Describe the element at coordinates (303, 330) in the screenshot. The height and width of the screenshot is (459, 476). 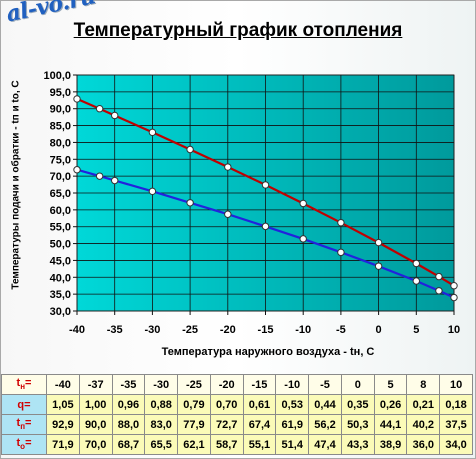
I see `x-tick-label: -10` at that location.